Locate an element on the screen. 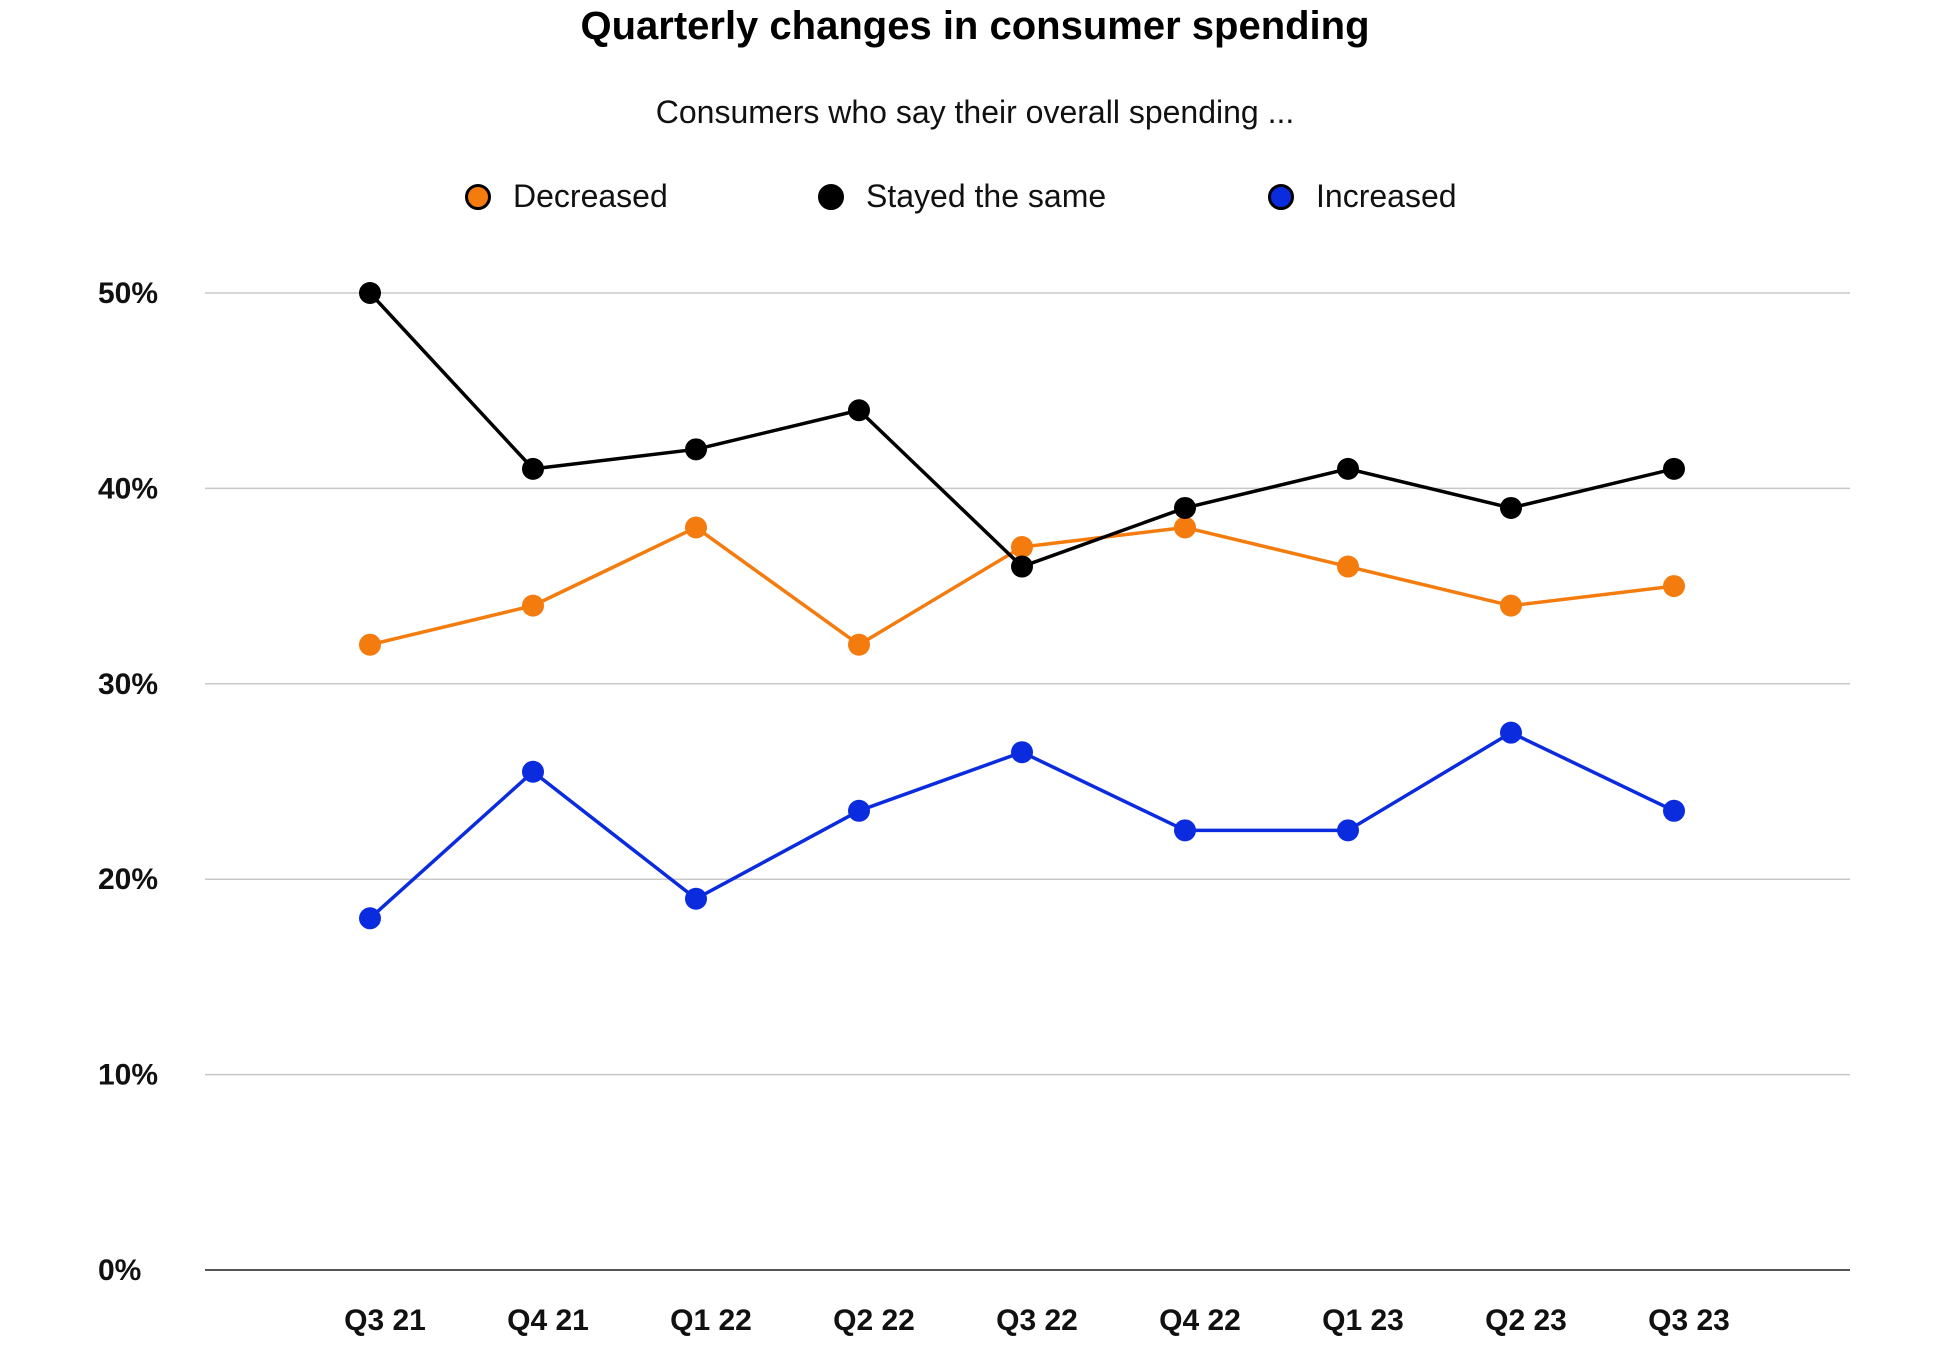 The width and height of the screenshot is (1950, 1372). legend-item-stayed: Stayed the same is located at coordinates (962, 196).